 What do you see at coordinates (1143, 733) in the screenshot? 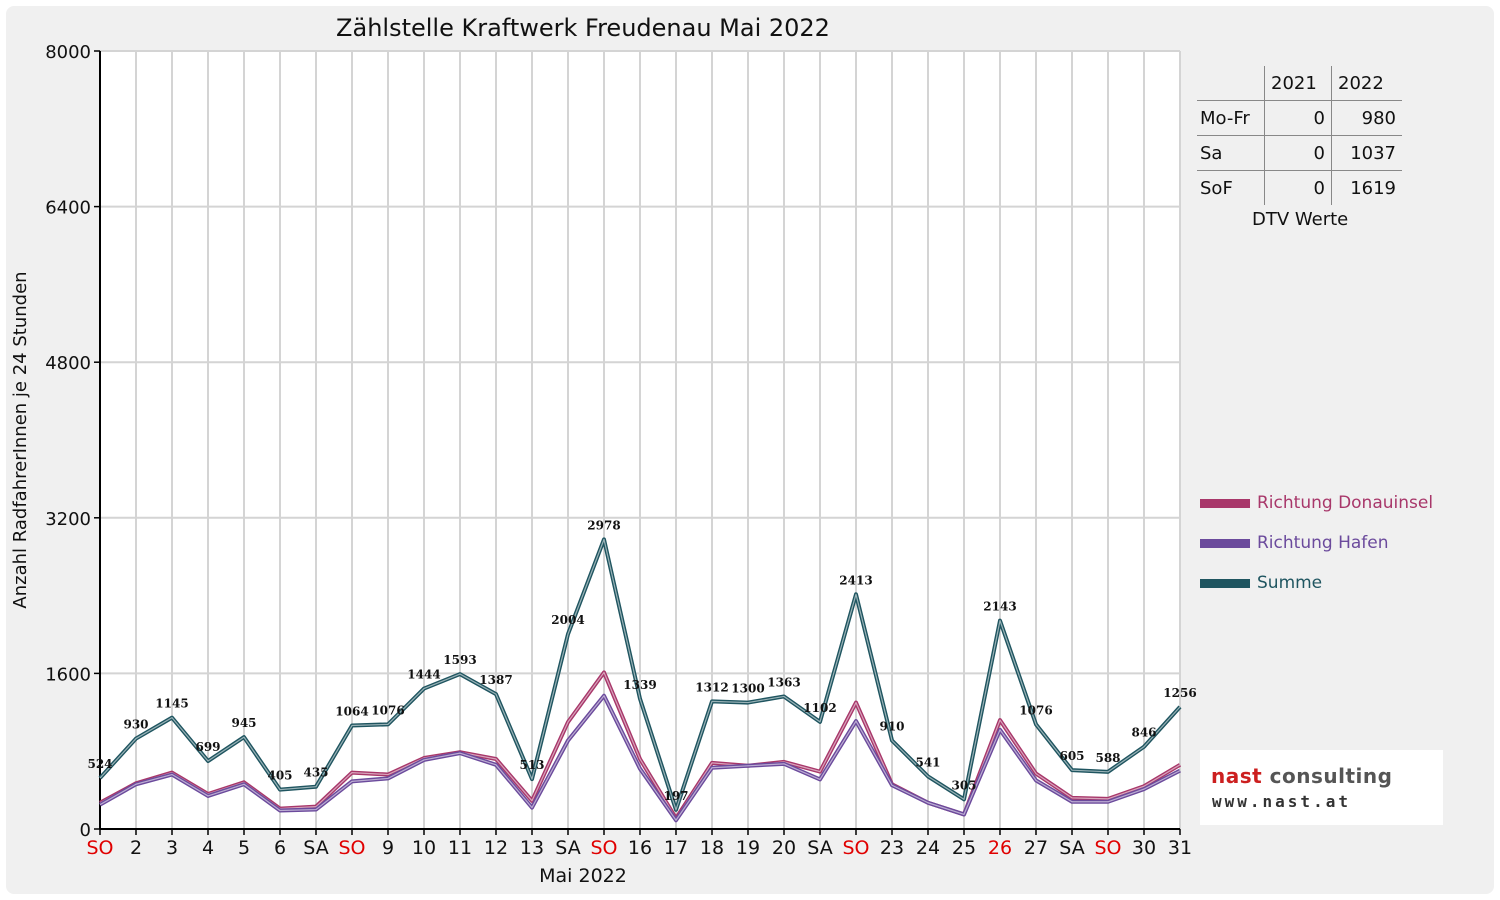
I see `data-label: 846` at bounding box center [1143, 733].